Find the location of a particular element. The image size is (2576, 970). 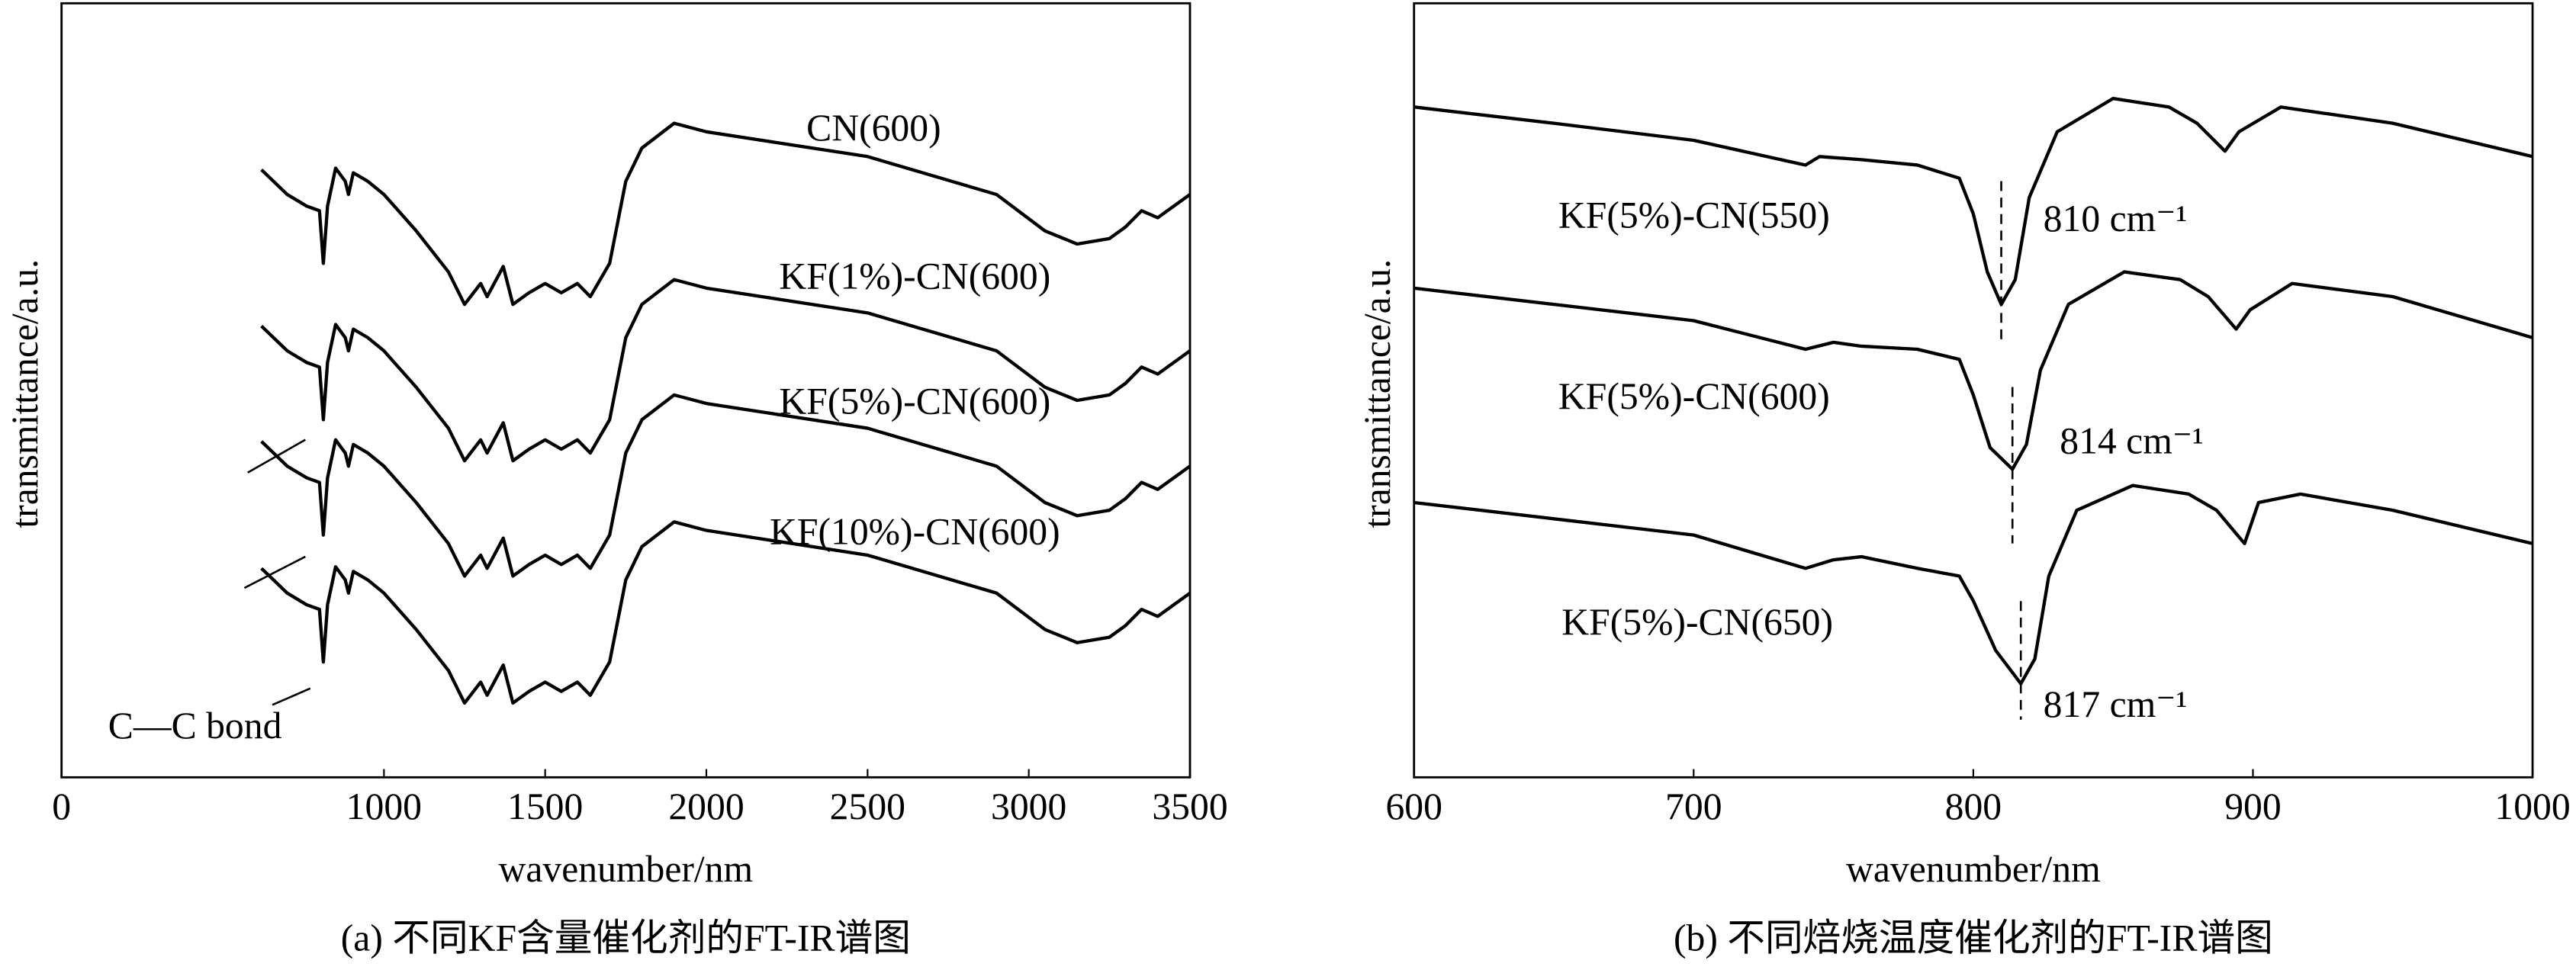

x-tick-label: 800 is located at coordinates (1974, 806).